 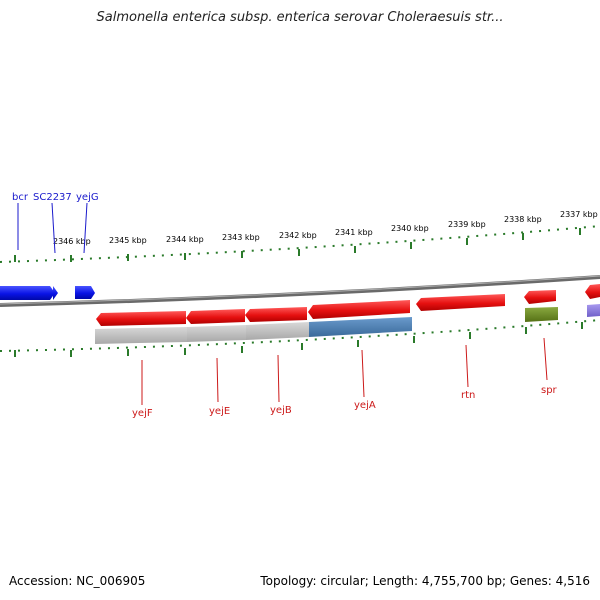 What do you see at coordinates (345, 378) in the screenshot?
I see `bottom-gene-labels: yejF yejE yejB yejA rtn spr` at bounding box center [345, 378].